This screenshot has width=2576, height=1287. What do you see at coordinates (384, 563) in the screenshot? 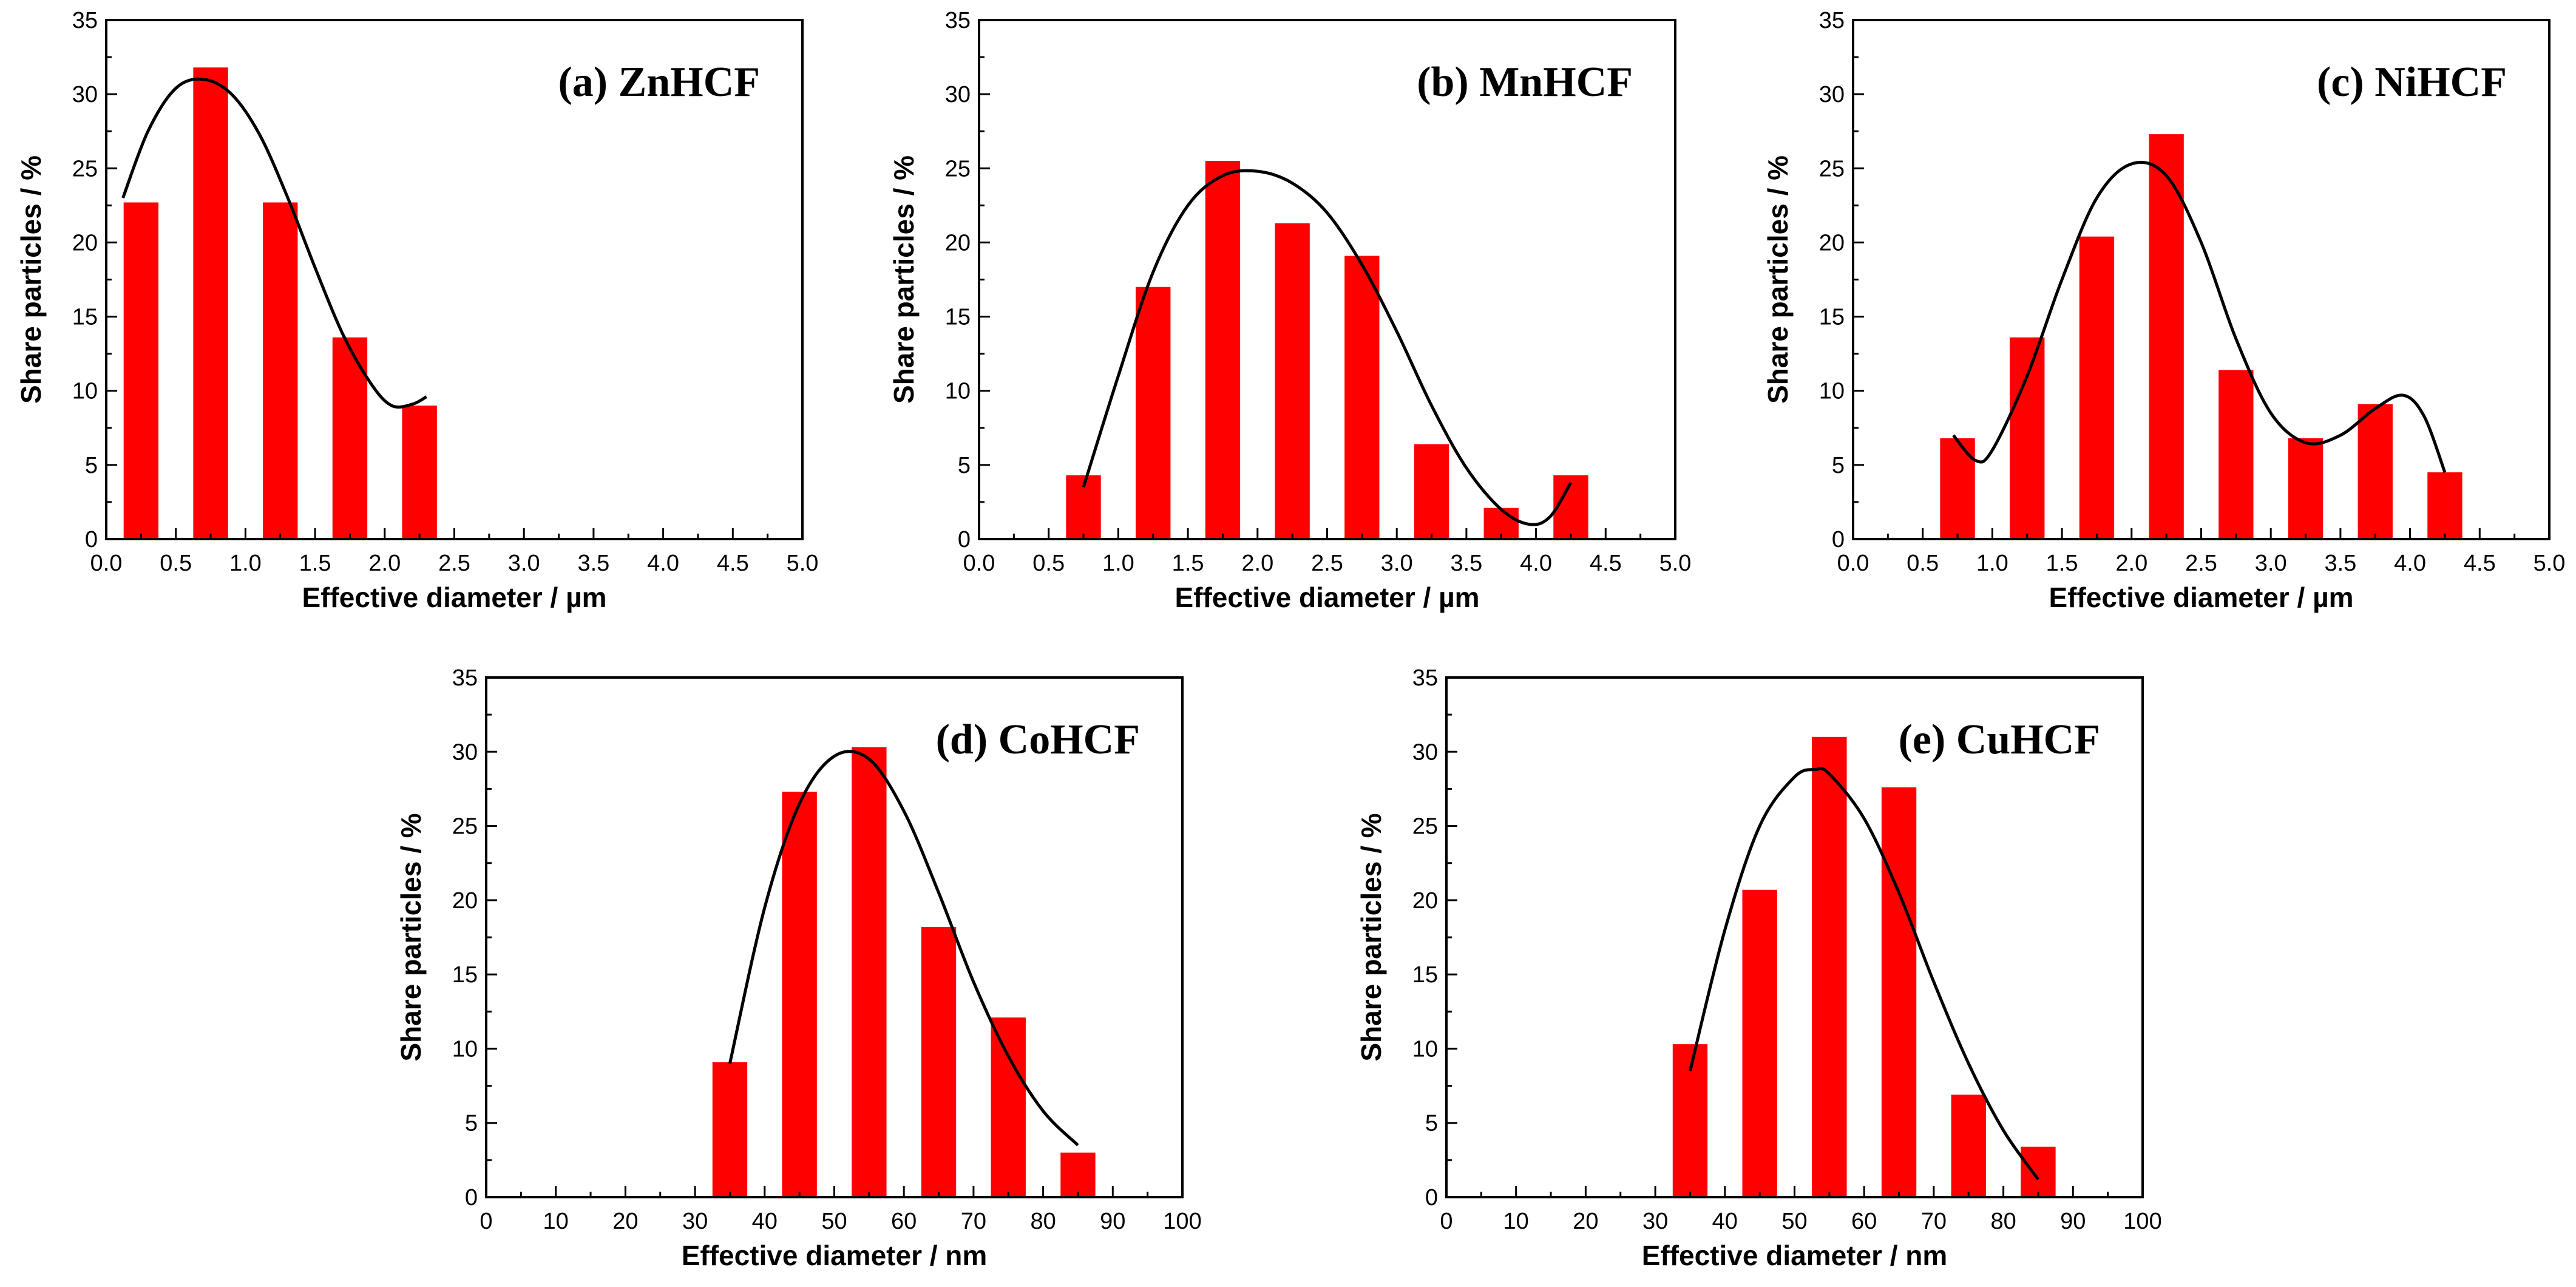
I see `x-tick-label: 2.0` at bounding box center [384, 563].